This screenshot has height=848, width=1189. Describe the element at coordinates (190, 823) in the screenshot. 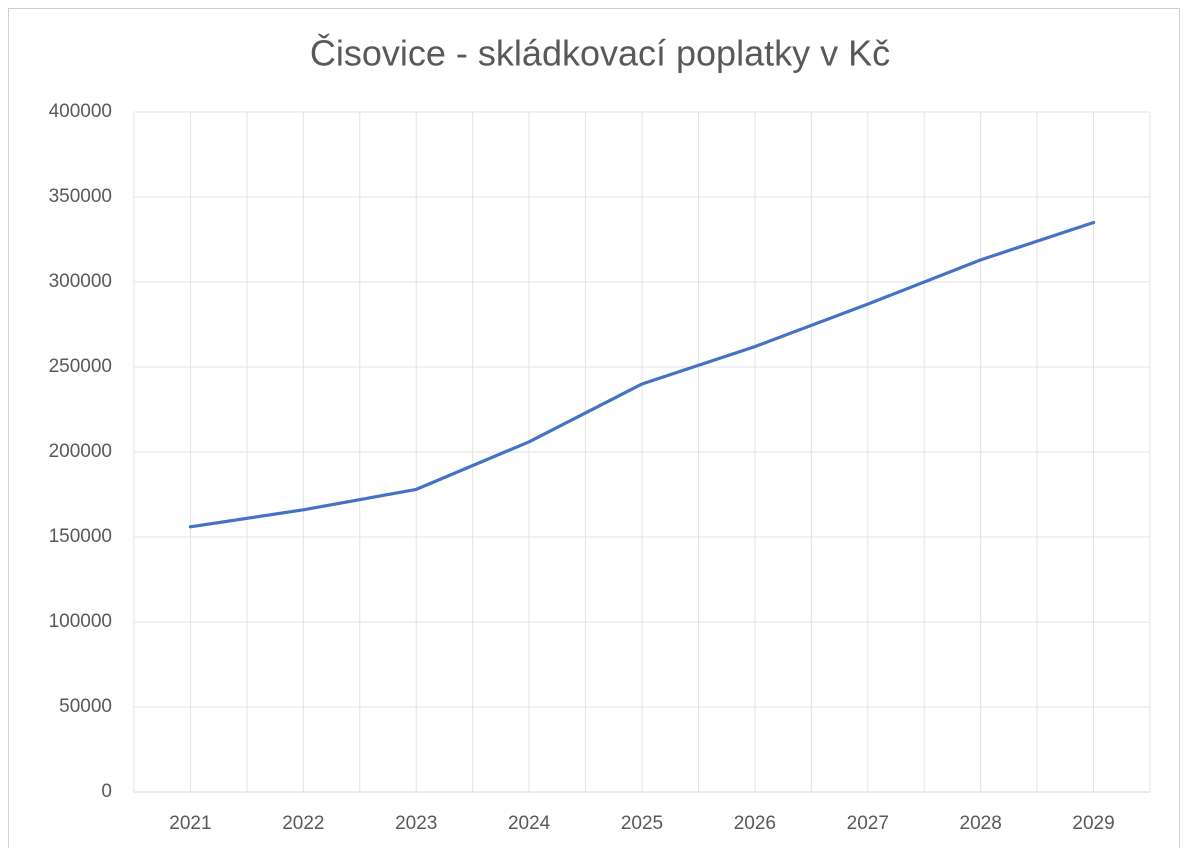

I see `x-tick-label: 2021` at that location.